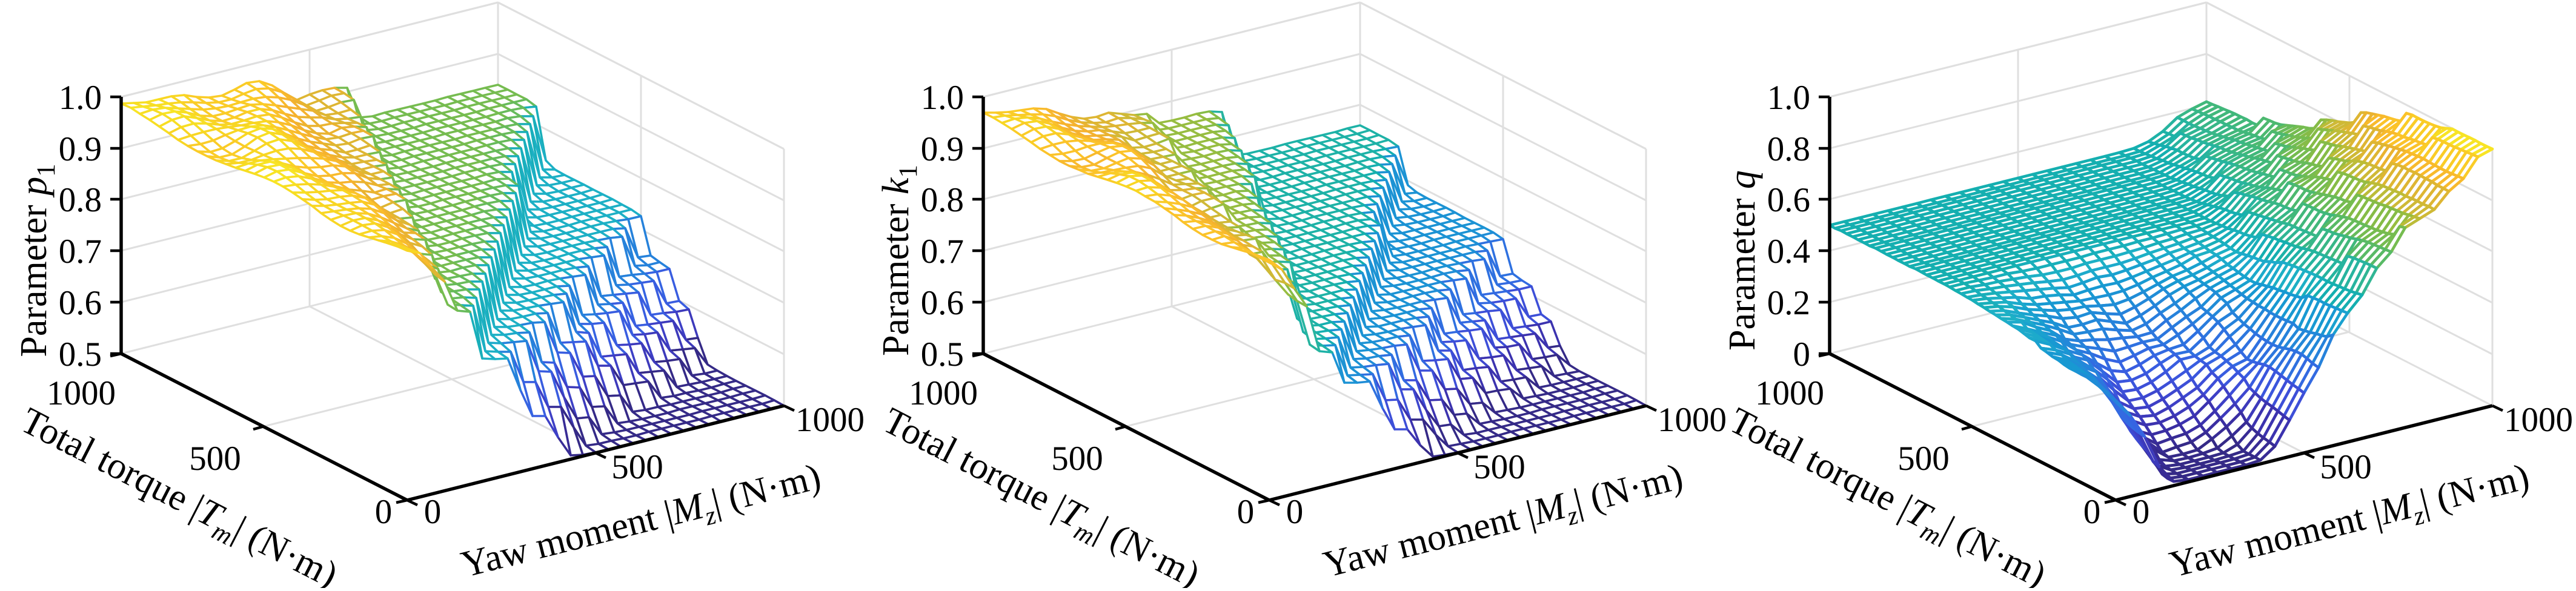  What do you see at coordinates (899, 260) in the screenshot?
I see `svg-text: Parameter k1` at bounding box center [899, 260].